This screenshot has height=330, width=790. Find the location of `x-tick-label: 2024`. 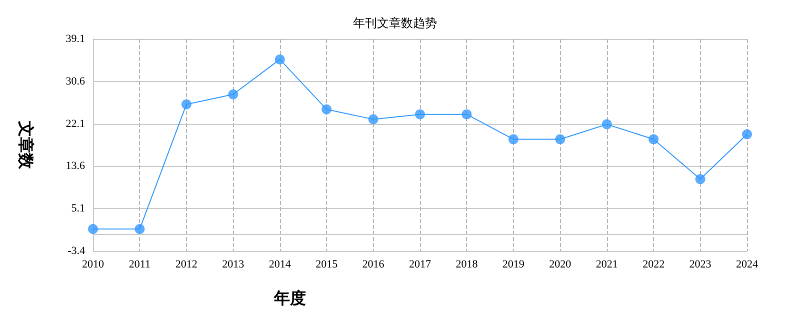

x-tick-label: 2024 is located at coordinates (747, 264).